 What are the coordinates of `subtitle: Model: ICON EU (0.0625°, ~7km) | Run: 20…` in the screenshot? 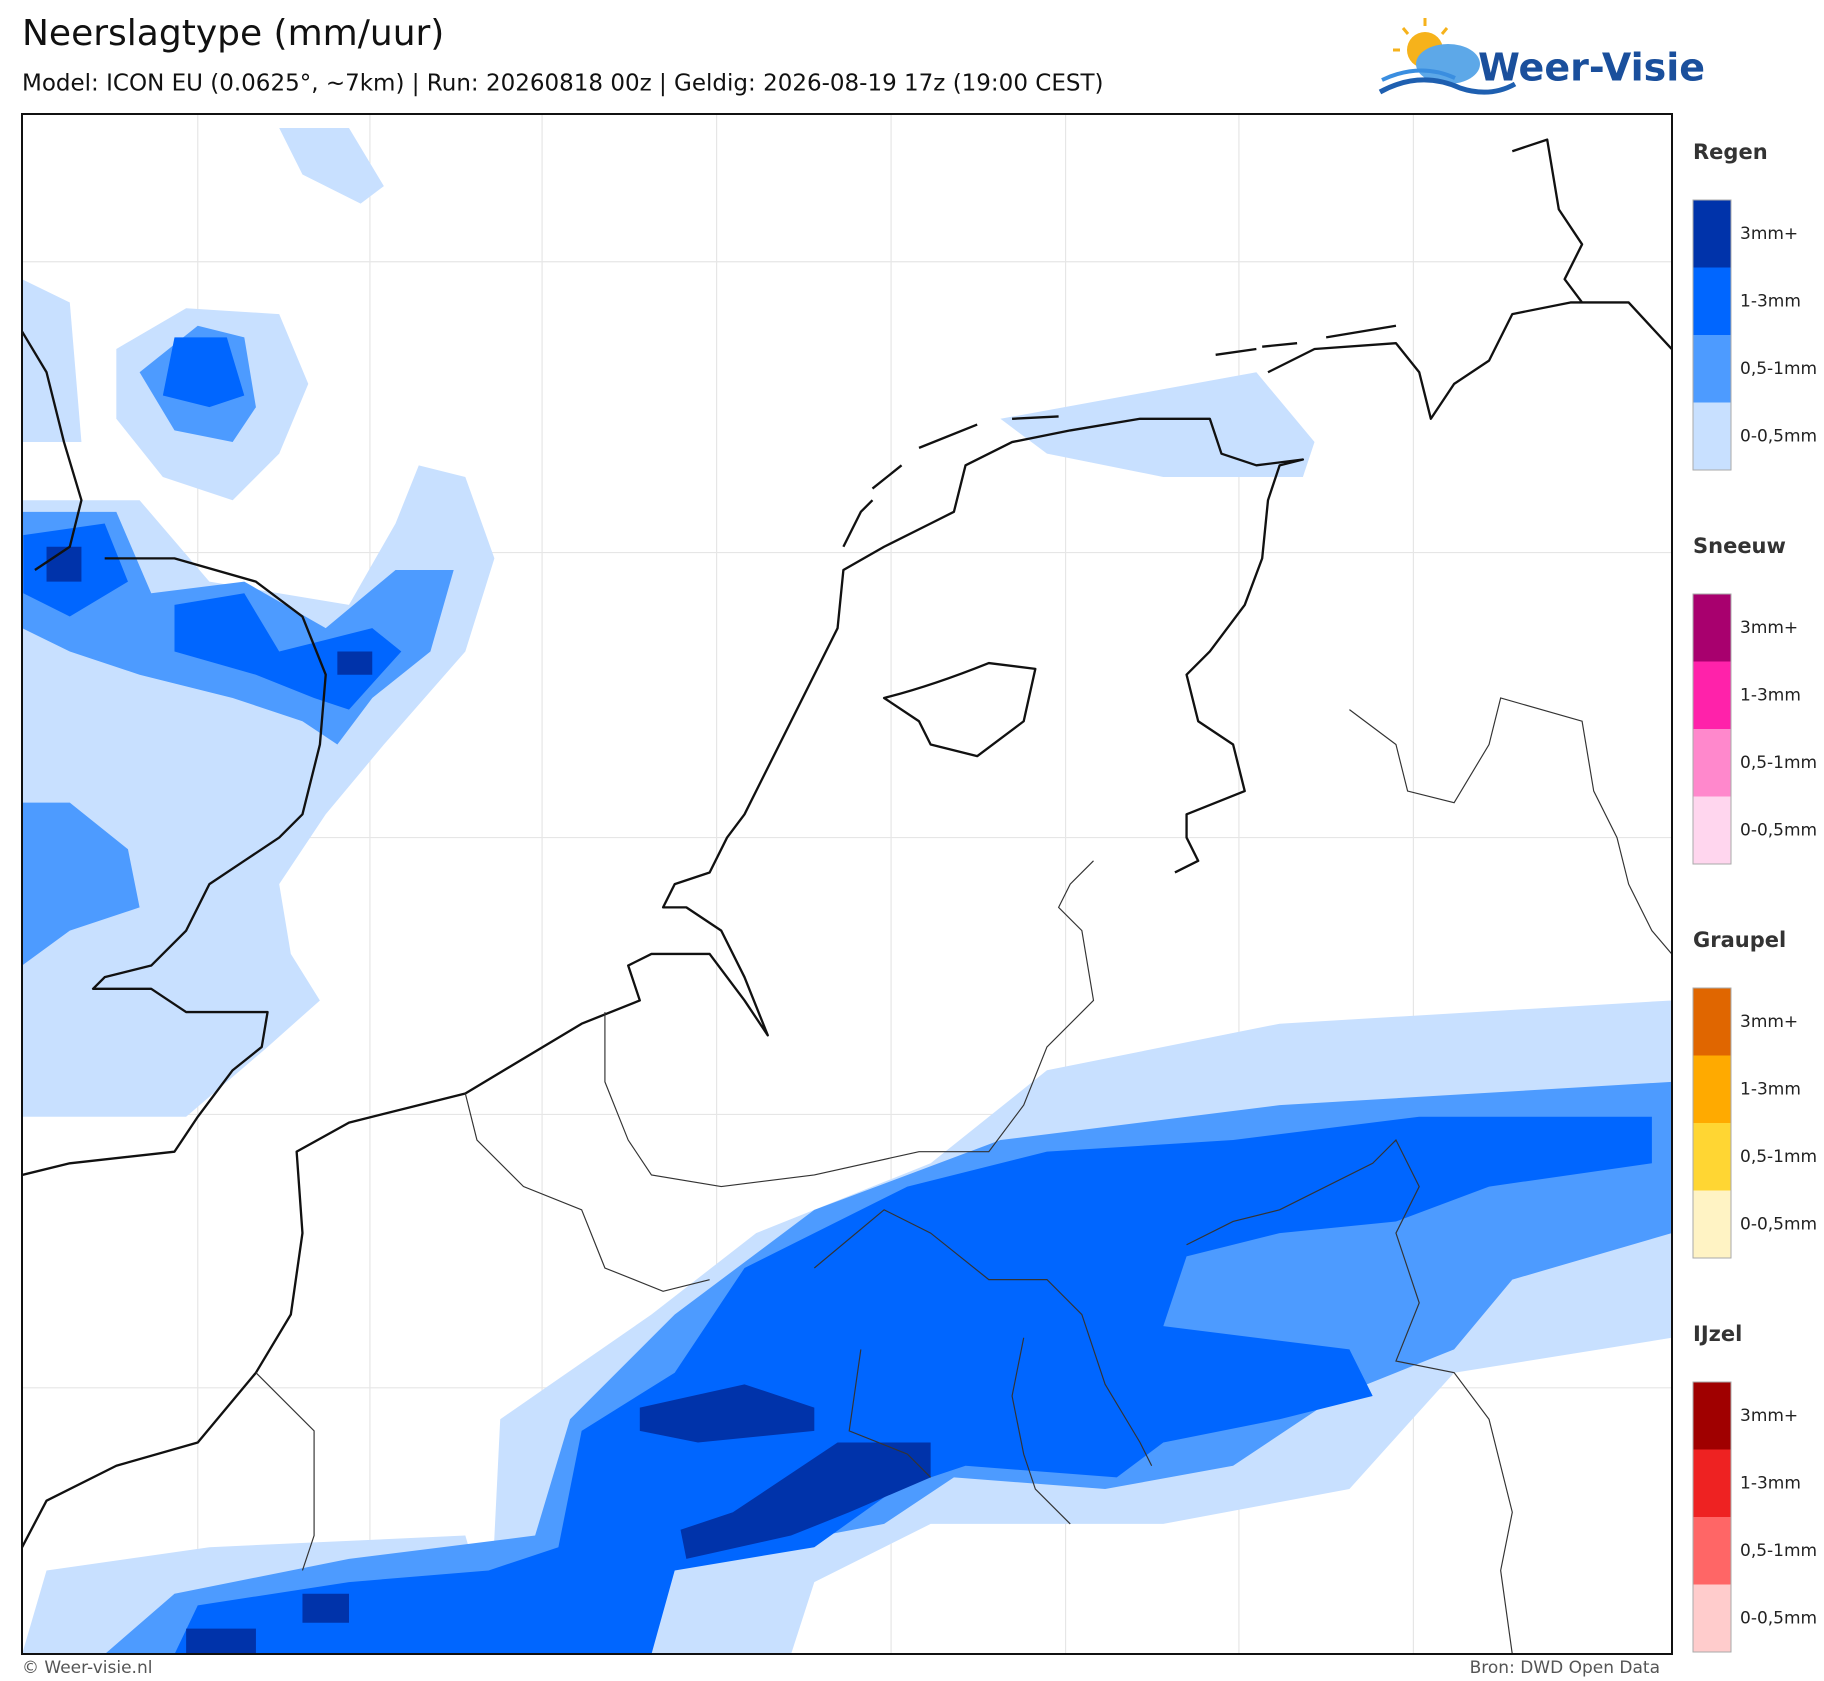 It's located at (562, 84).